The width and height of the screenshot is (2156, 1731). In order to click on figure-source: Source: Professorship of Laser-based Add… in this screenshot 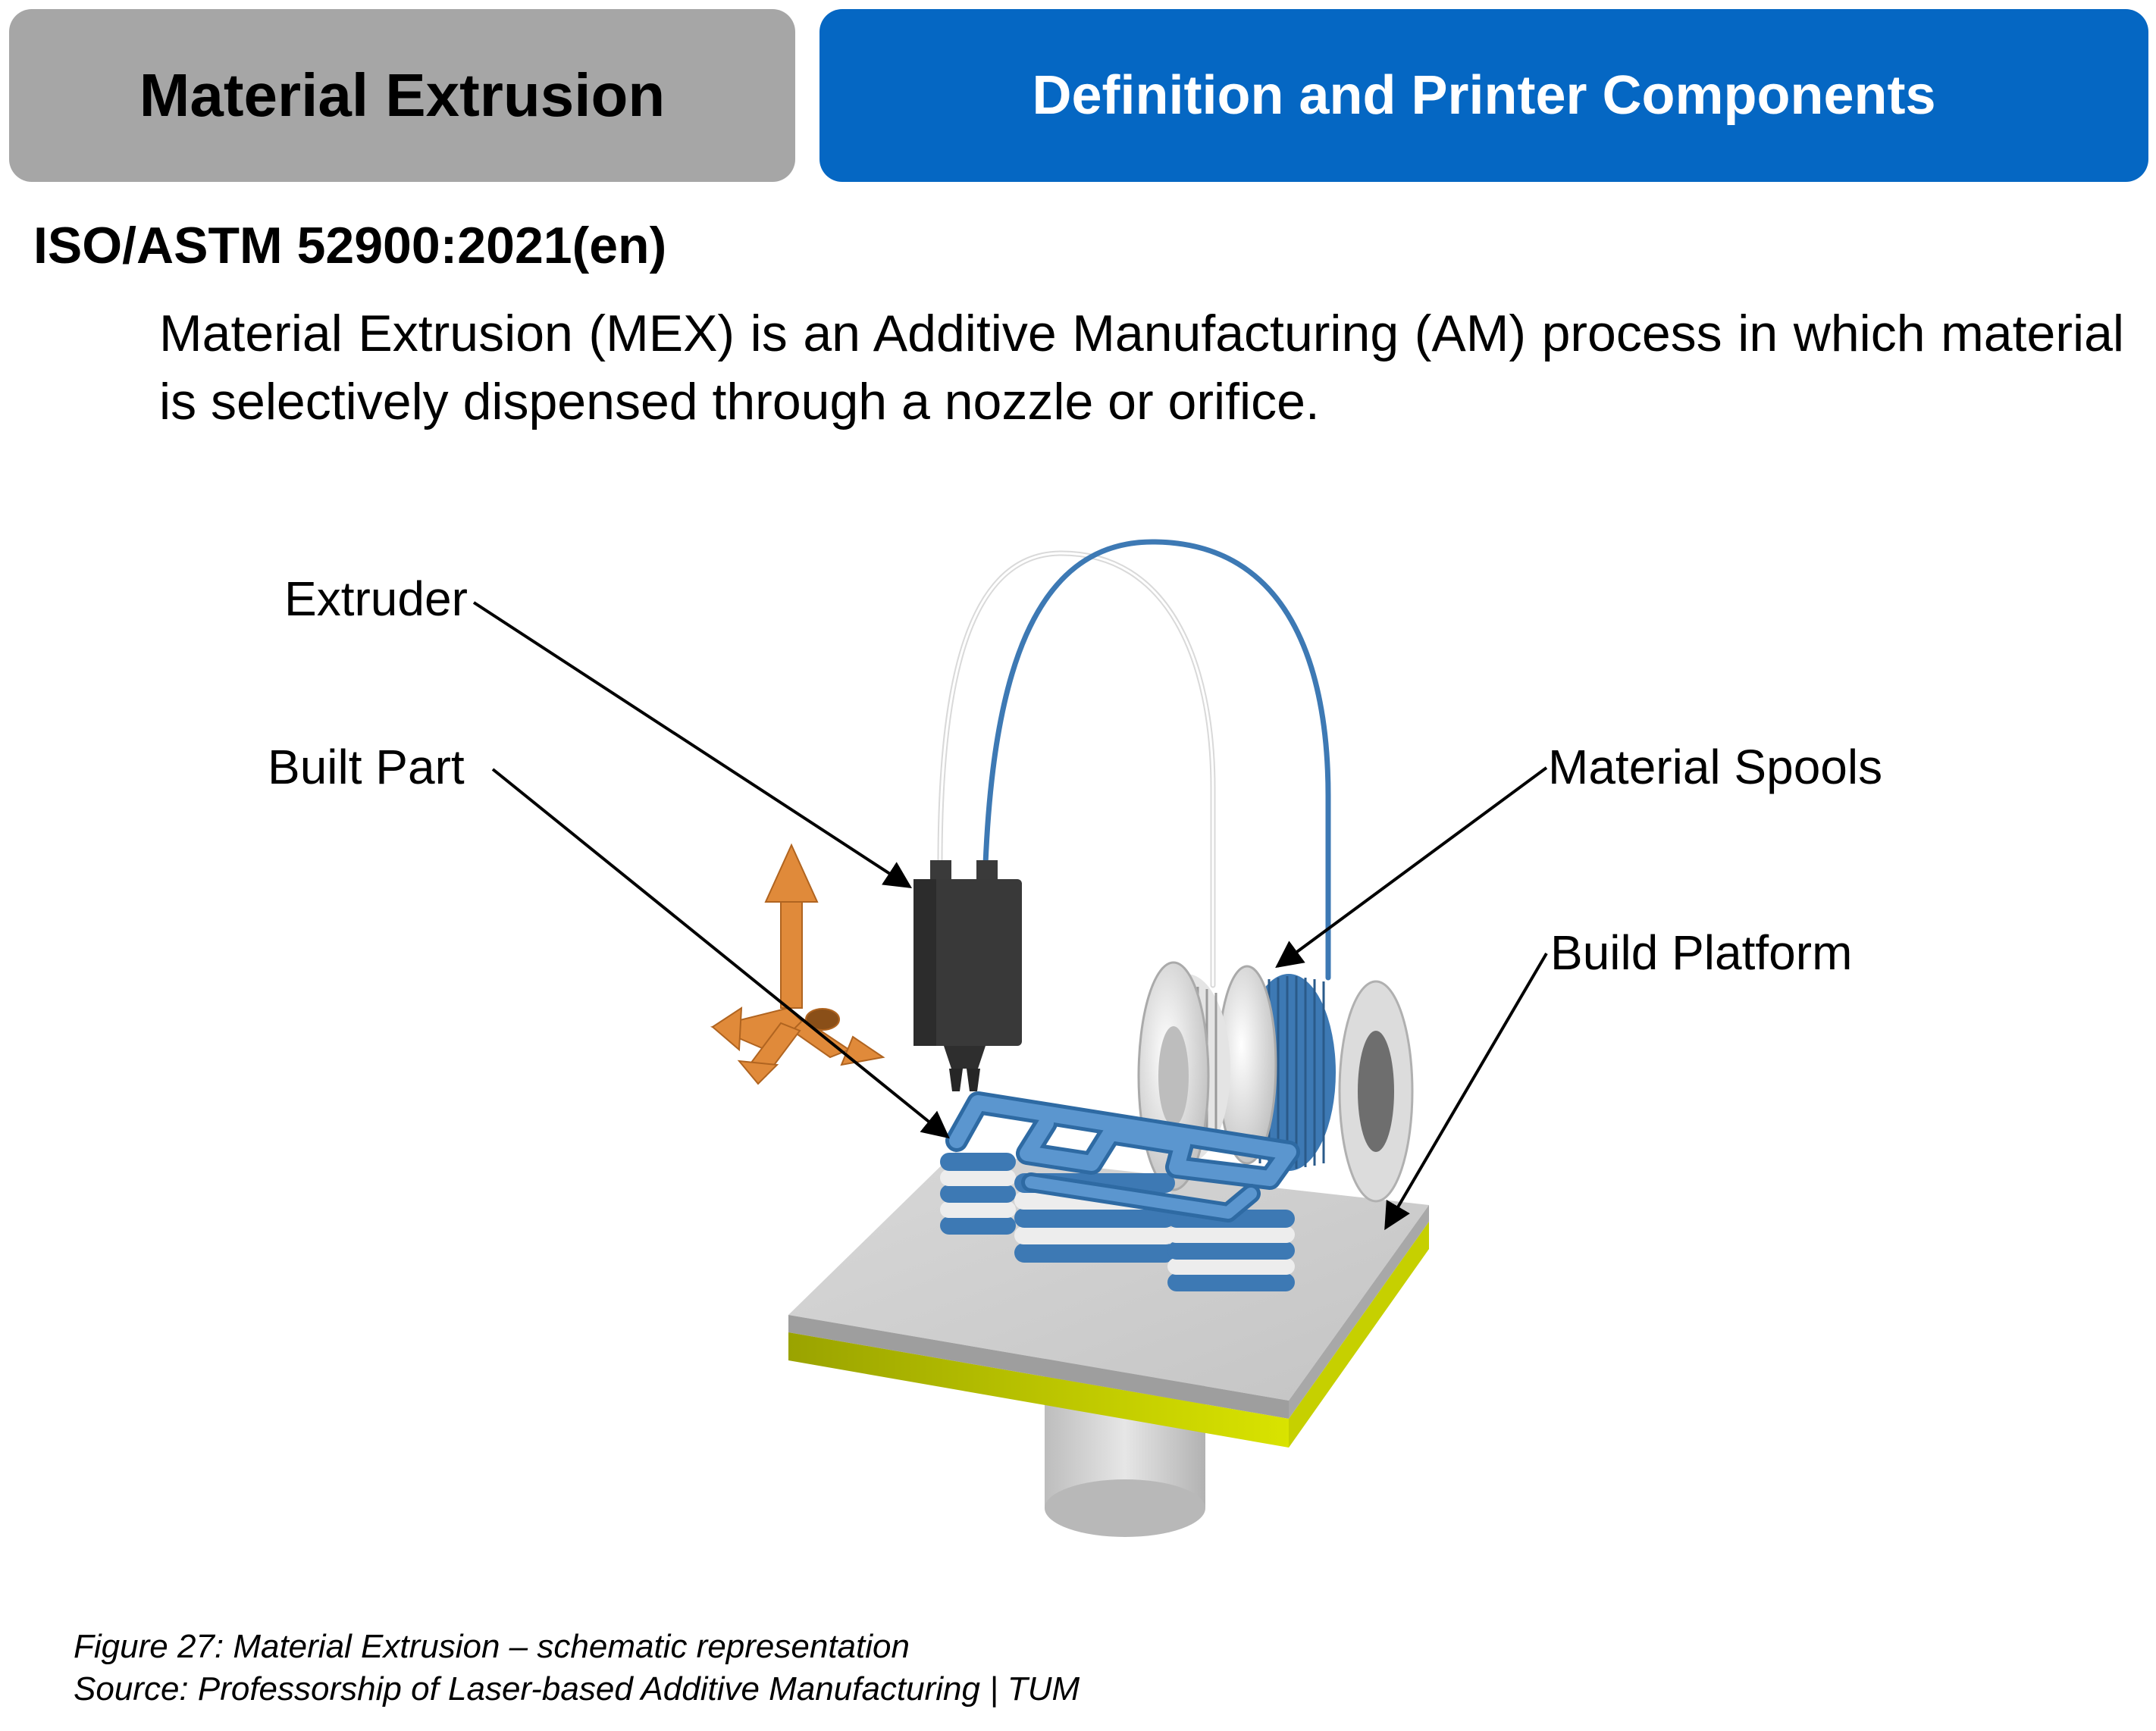, I will do `click(577, 1689)`.